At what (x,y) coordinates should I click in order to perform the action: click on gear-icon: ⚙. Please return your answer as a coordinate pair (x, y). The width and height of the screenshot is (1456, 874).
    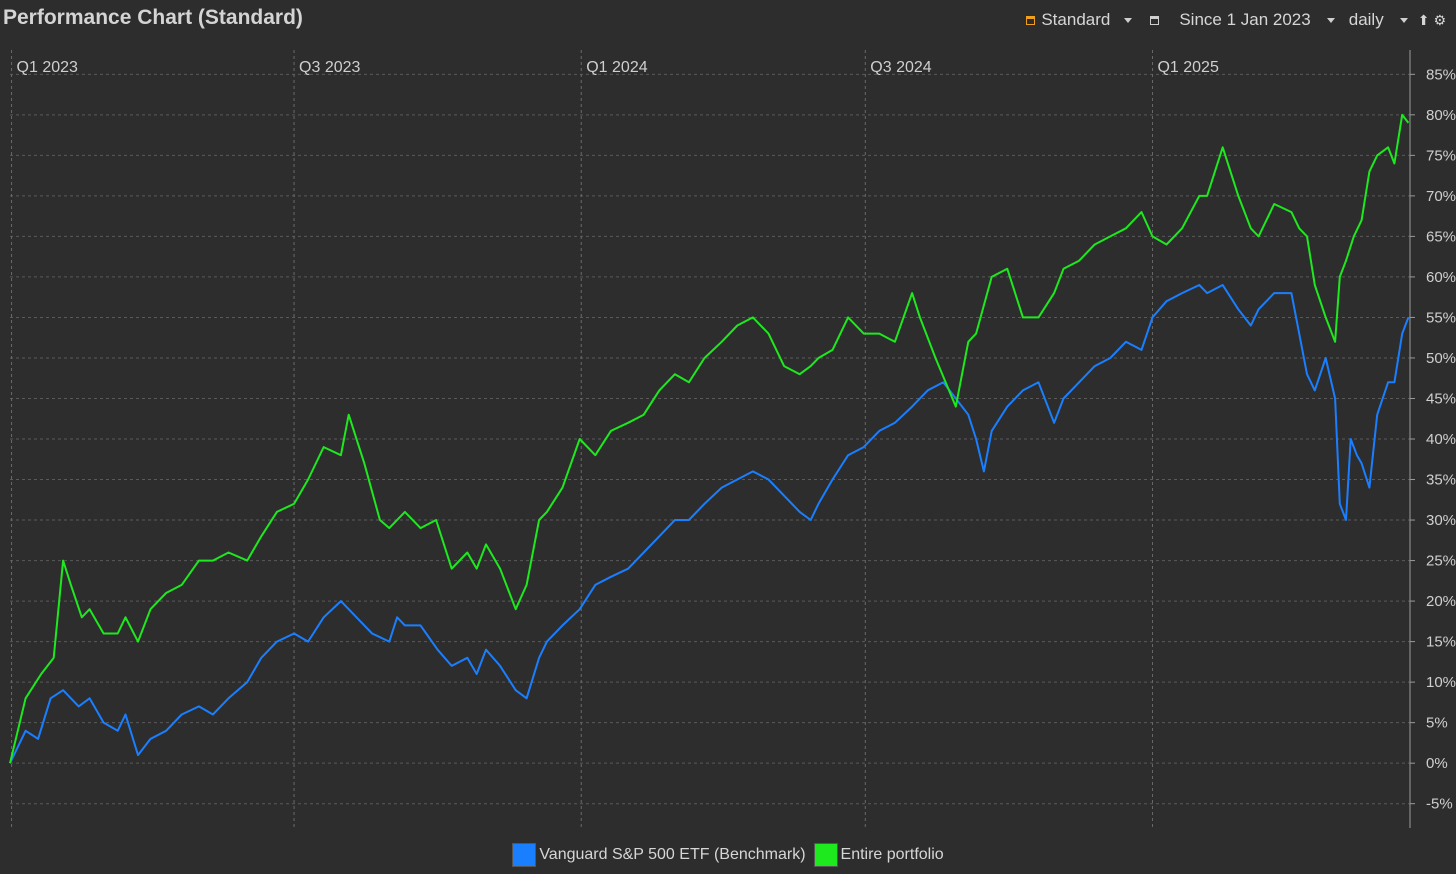
    Looking at the image, I should click on (1439, 19).